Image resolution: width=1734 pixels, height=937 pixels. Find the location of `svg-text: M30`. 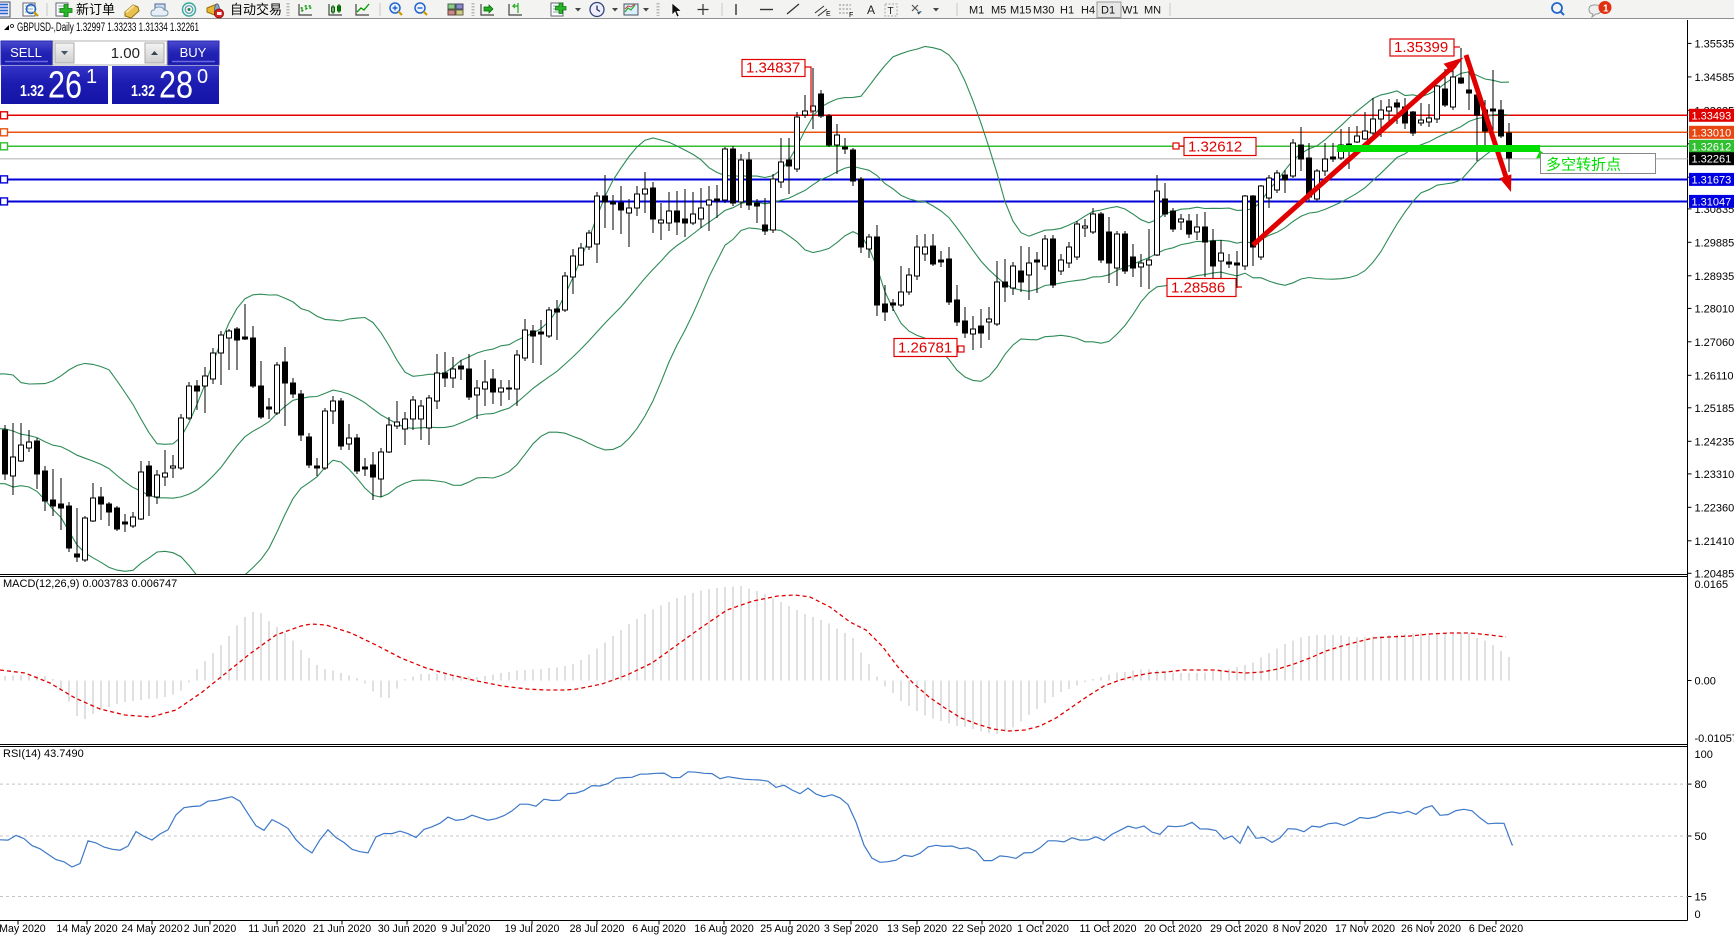

svg-text: M30 is located at coordinates (1043, 11).